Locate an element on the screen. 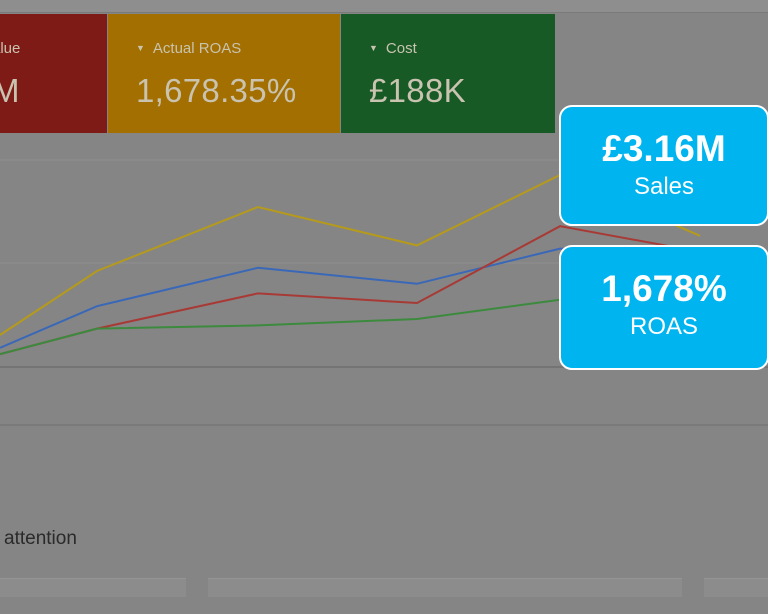 The image size is (768, 614). callout-value: 1,678% is located at coordinates (664, 288).